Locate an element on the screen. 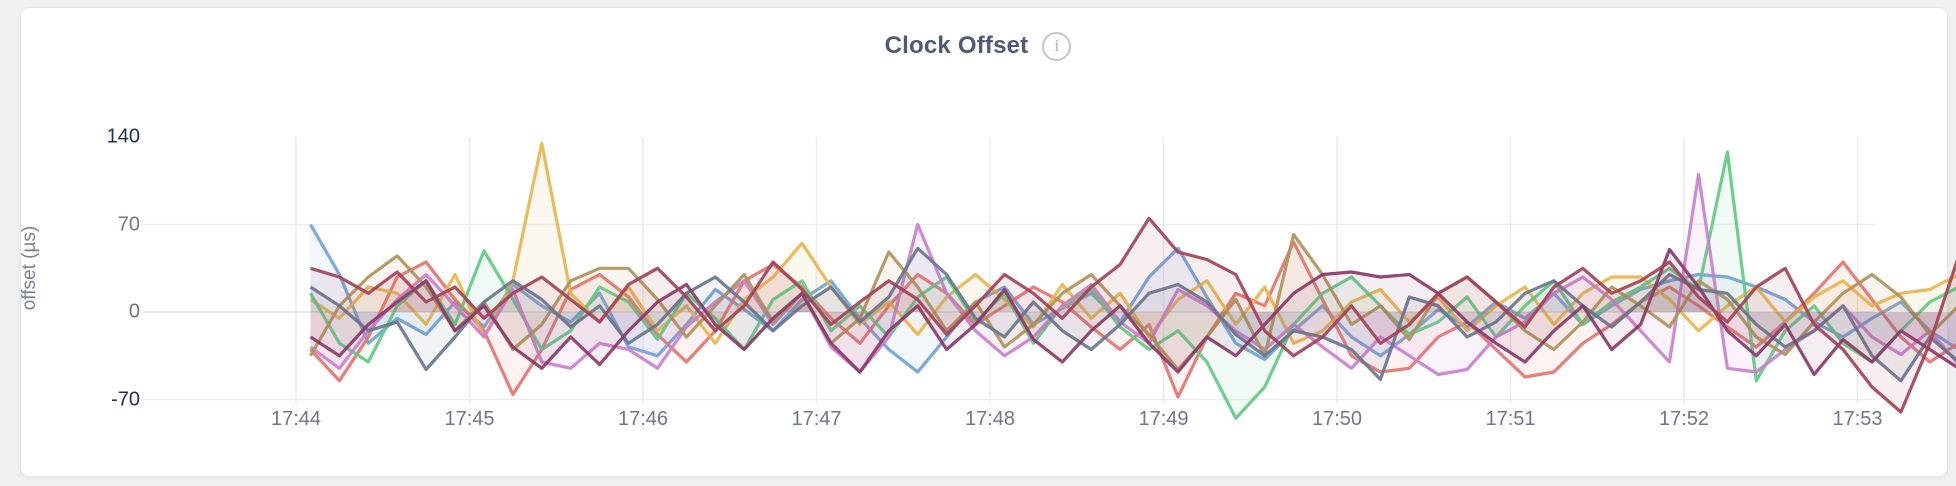 This screenshot has width=1956, height=486. y-tick-label--70: -70 is located at coordinates (125, 399).